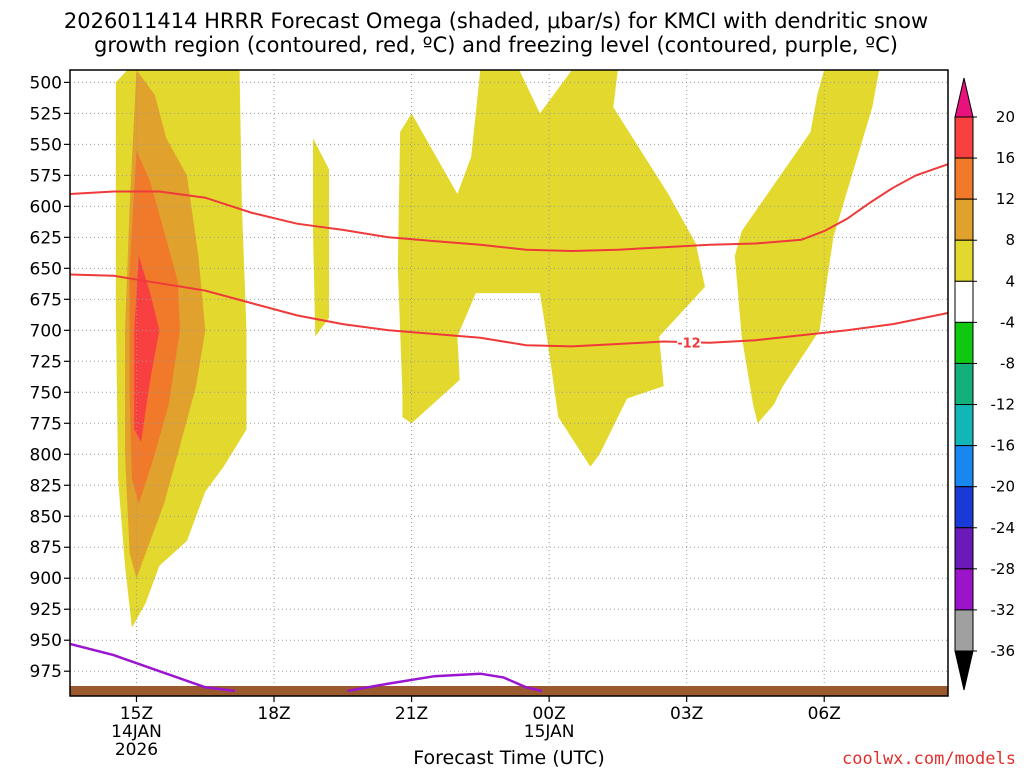  Describe the element at coordinates (548, 714) in the screenshot. I see `x-tick-label: 00Z` at that location.